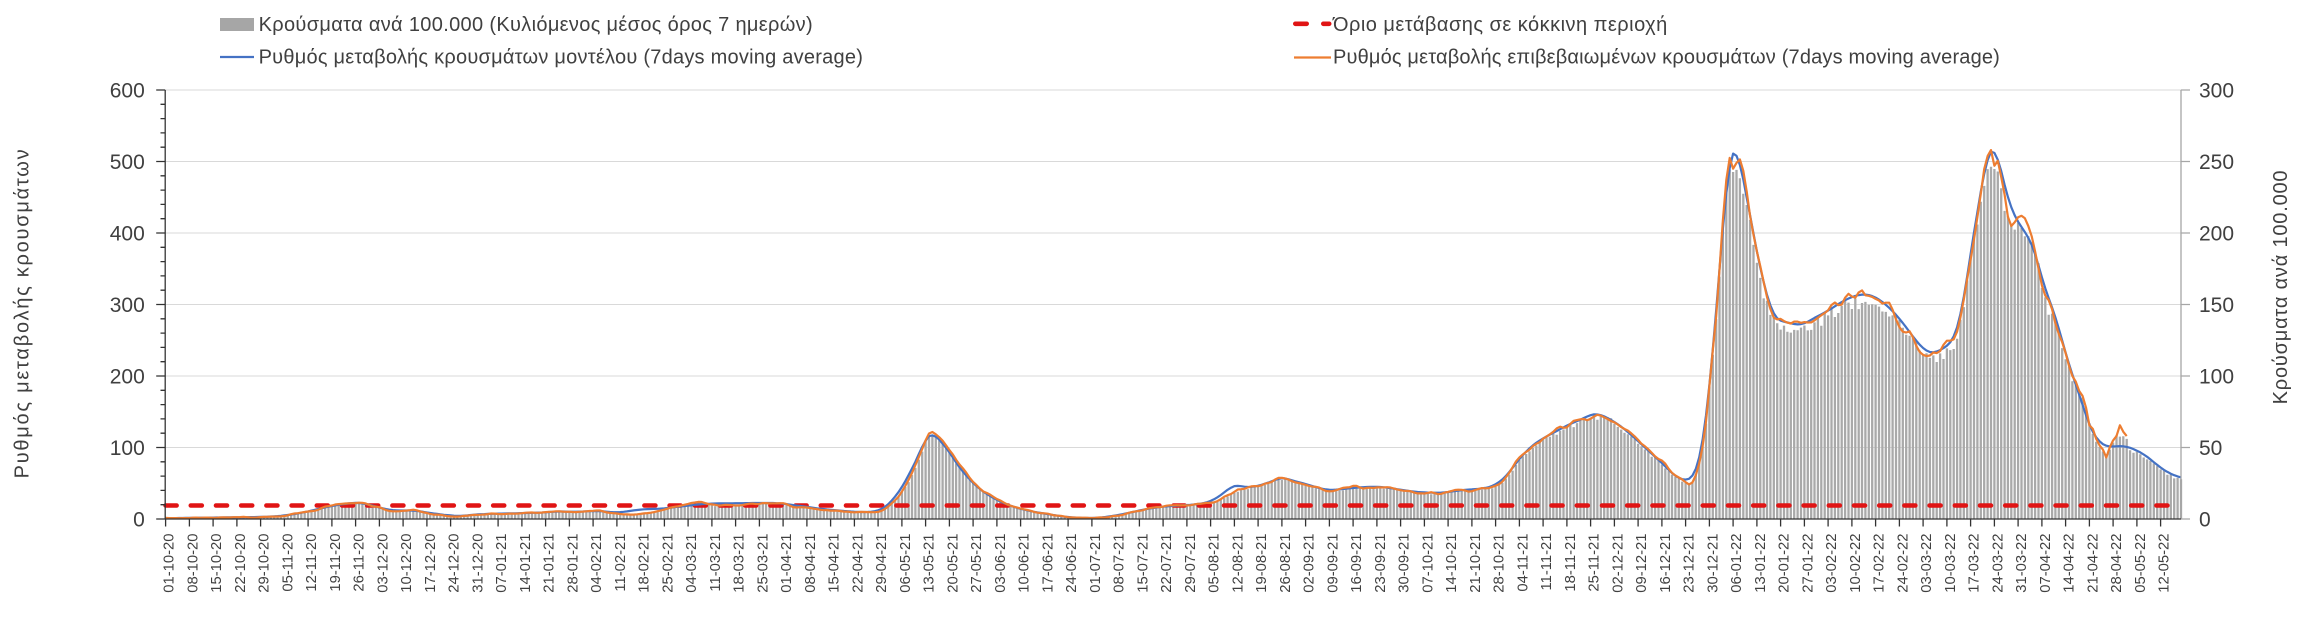  I want to click on svg-text: 03-03-22, so click(1927, 563).